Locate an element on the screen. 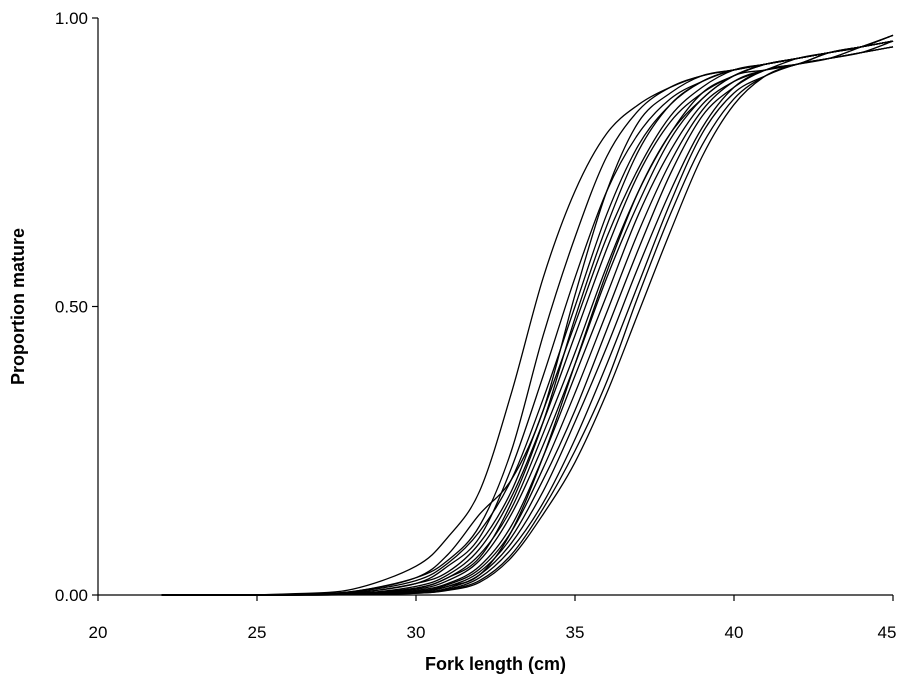 The image size is (905, 675). x-axis-title: Fork length (cm) is located at coordinates (495, 664).